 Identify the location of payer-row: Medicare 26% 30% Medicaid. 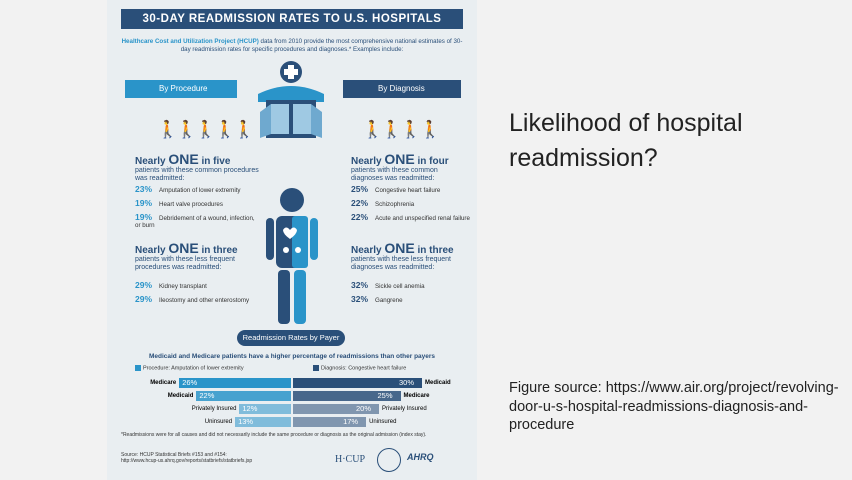
(292, 383).